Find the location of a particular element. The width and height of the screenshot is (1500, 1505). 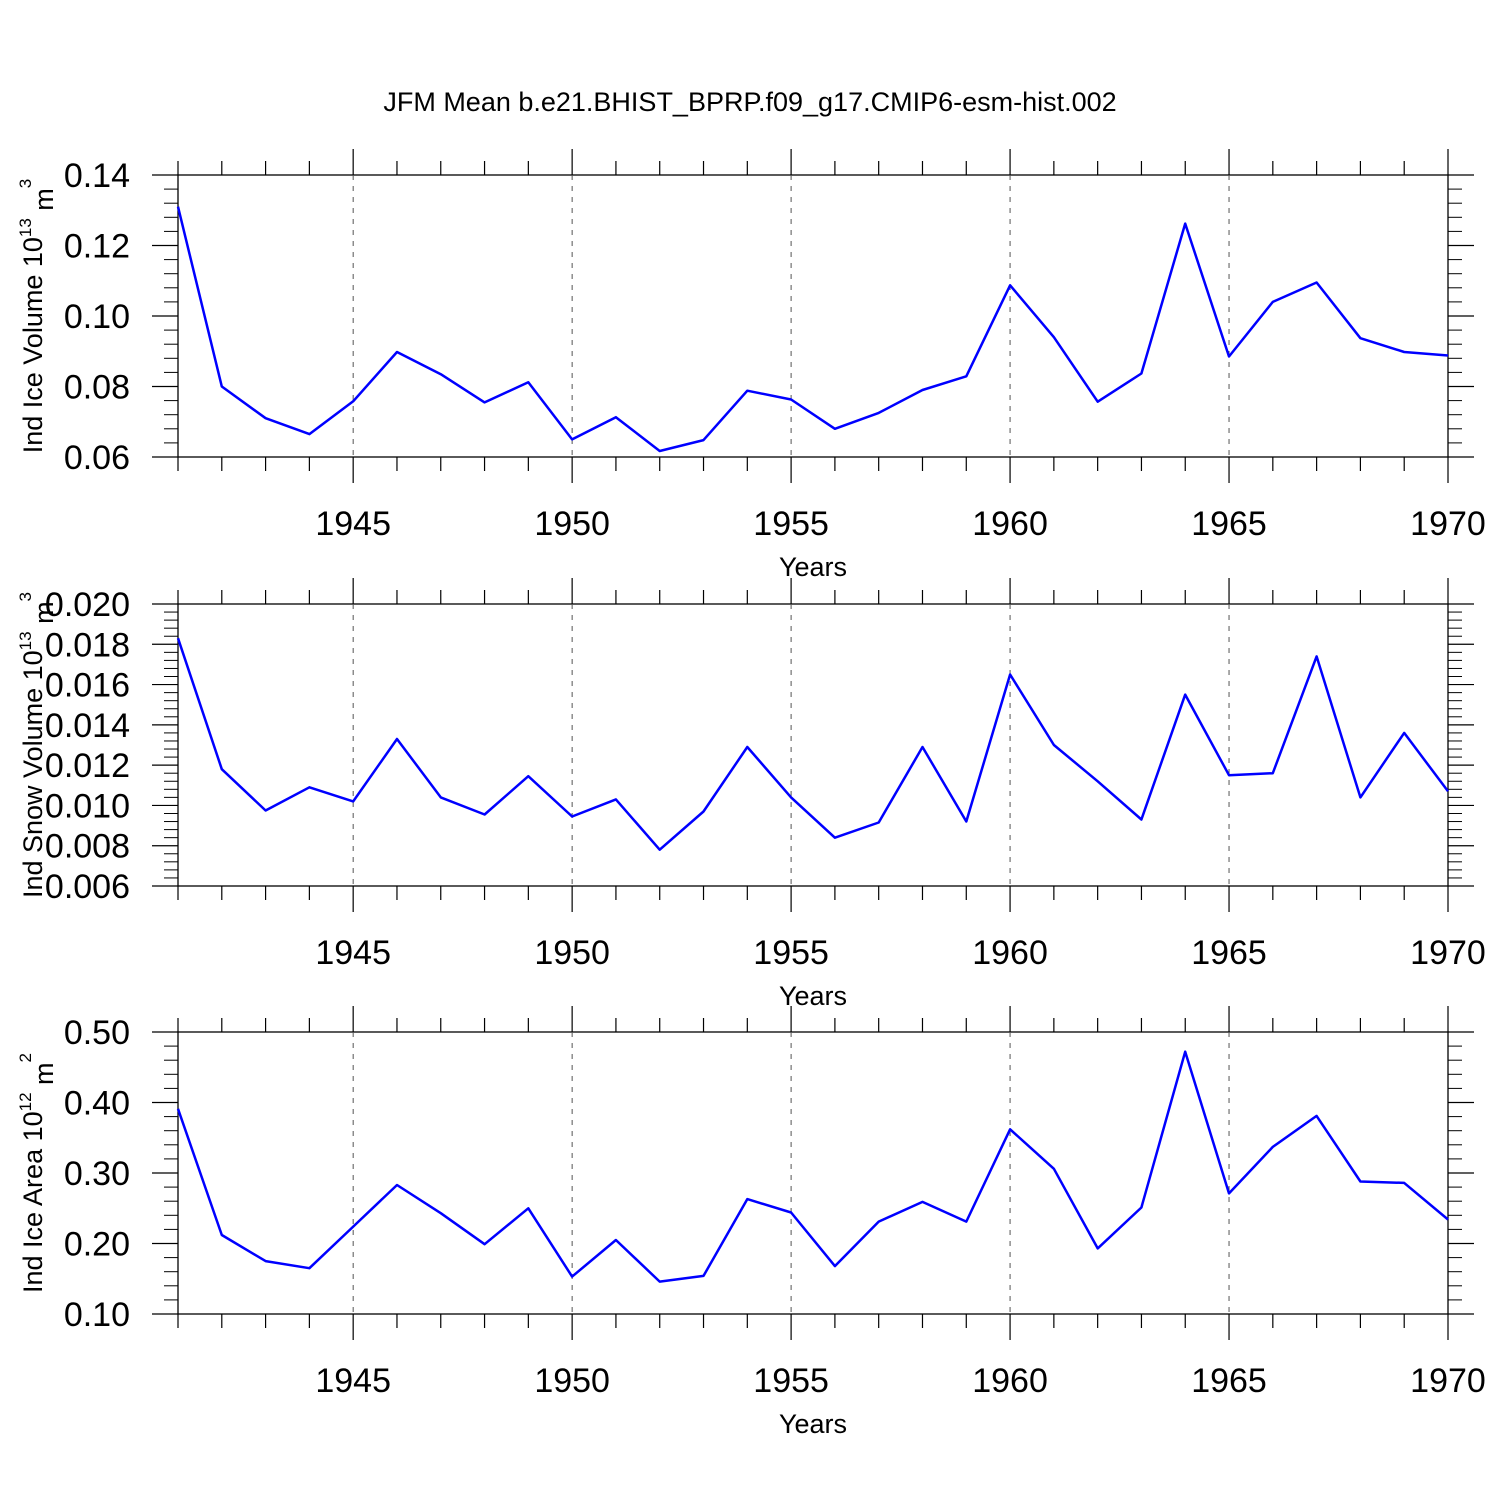

y-tick-label: 0.016 is located at coordinates (87, 686).